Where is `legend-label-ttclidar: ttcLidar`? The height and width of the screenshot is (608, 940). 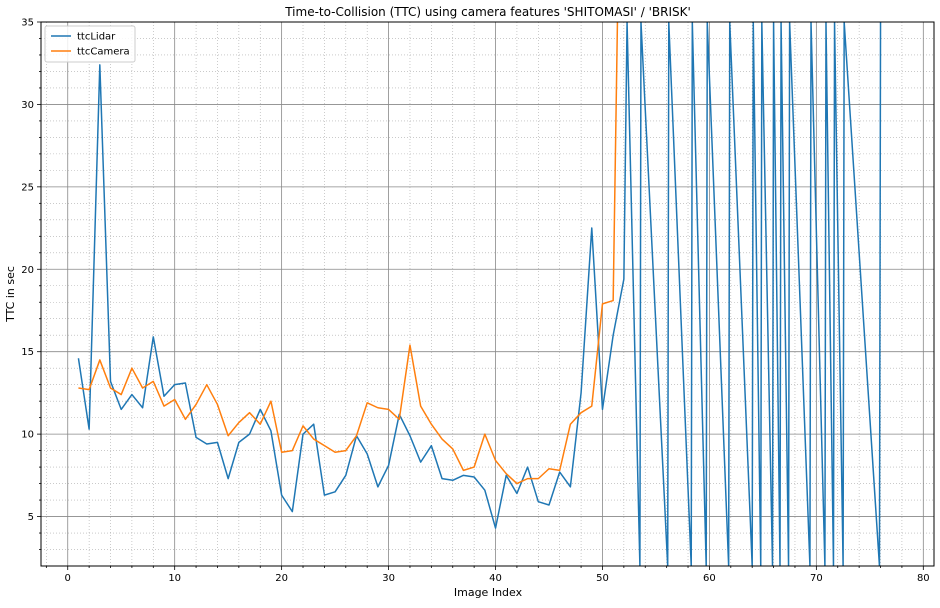
legend-label-ttclidar: ttcLidar is located at coordinates (96, 37).